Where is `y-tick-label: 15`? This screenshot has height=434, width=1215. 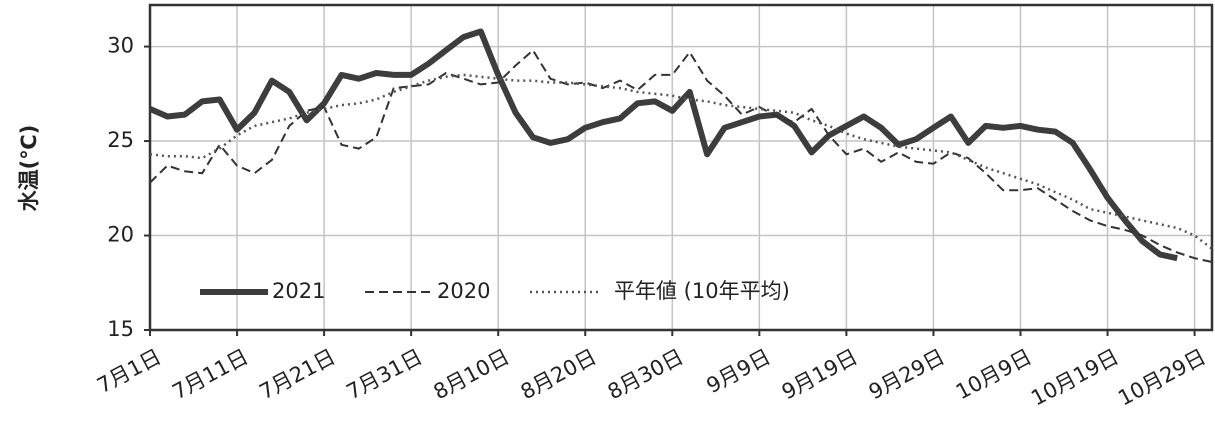
y-tick-label: 15 is located at coordinates (120, 329).